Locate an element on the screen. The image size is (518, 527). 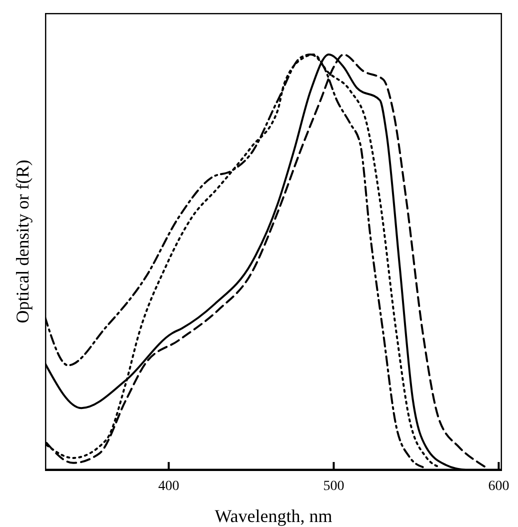
y-axis-title: Optical density or f(R) is located at coordinates (22, 242).